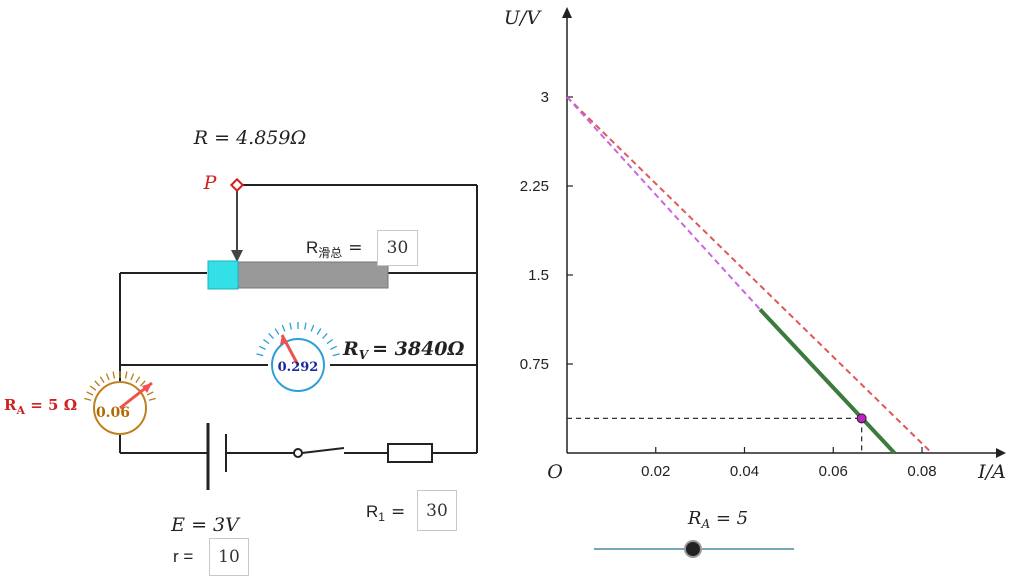 The image size is (1013, 578). What do you see at coordinates (229, 557) in the screenshot?
I see `internal-resistance-input: 10` at bounding box center [229, 557].